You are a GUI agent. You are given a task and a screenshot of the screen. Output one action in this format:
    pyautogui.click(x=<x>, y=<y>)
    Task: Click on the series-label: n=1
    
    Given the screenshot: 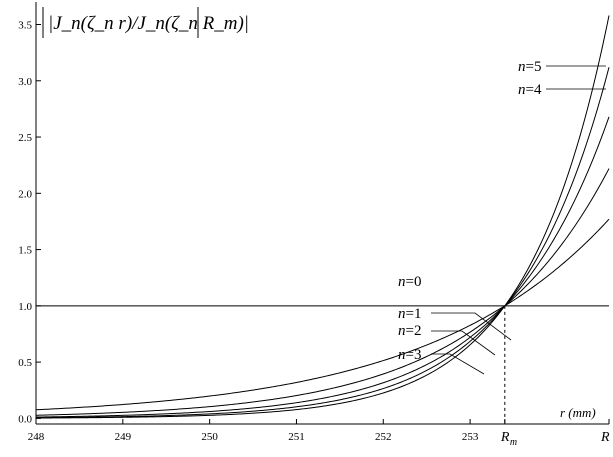 What is the action you would take?
    pyautogui.click(x=409, y=314)
    